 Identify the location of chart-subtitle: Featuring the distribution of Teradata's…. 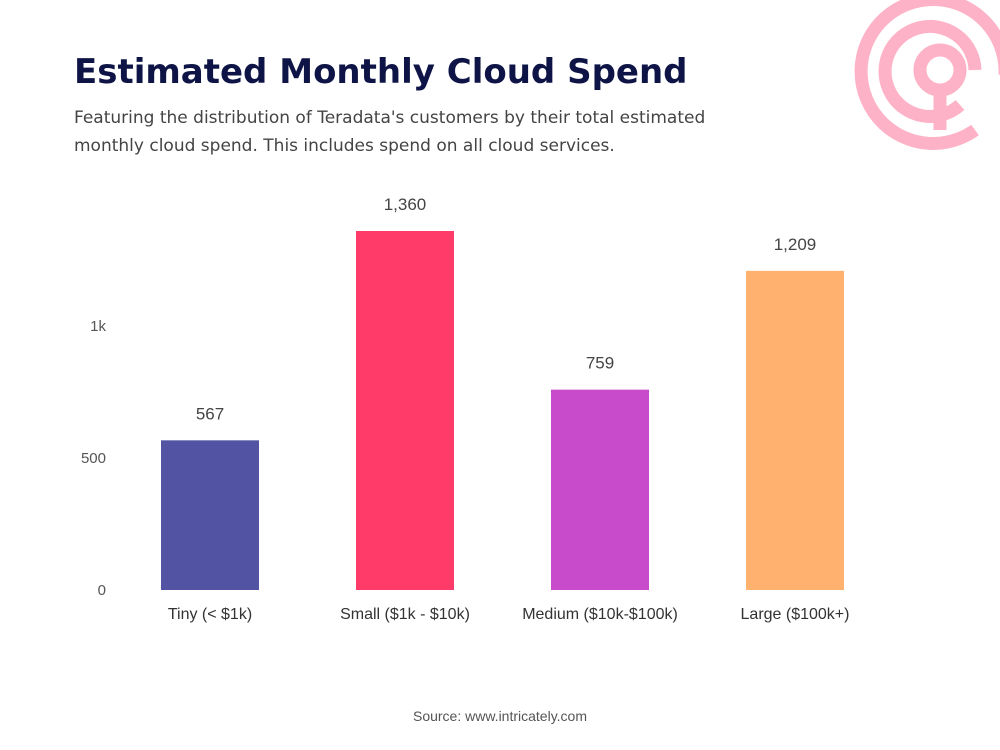
(390, 132).